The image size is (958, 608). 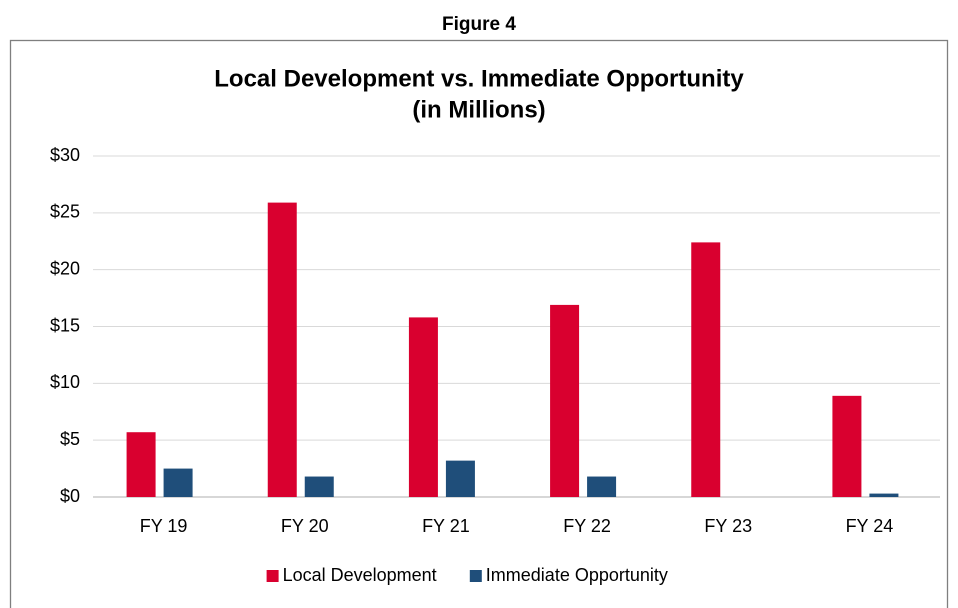 What do you see at coordinates (70, 439) in the screenshot?
I see `y-tick-label: $5` at bounding box center [70, 439].